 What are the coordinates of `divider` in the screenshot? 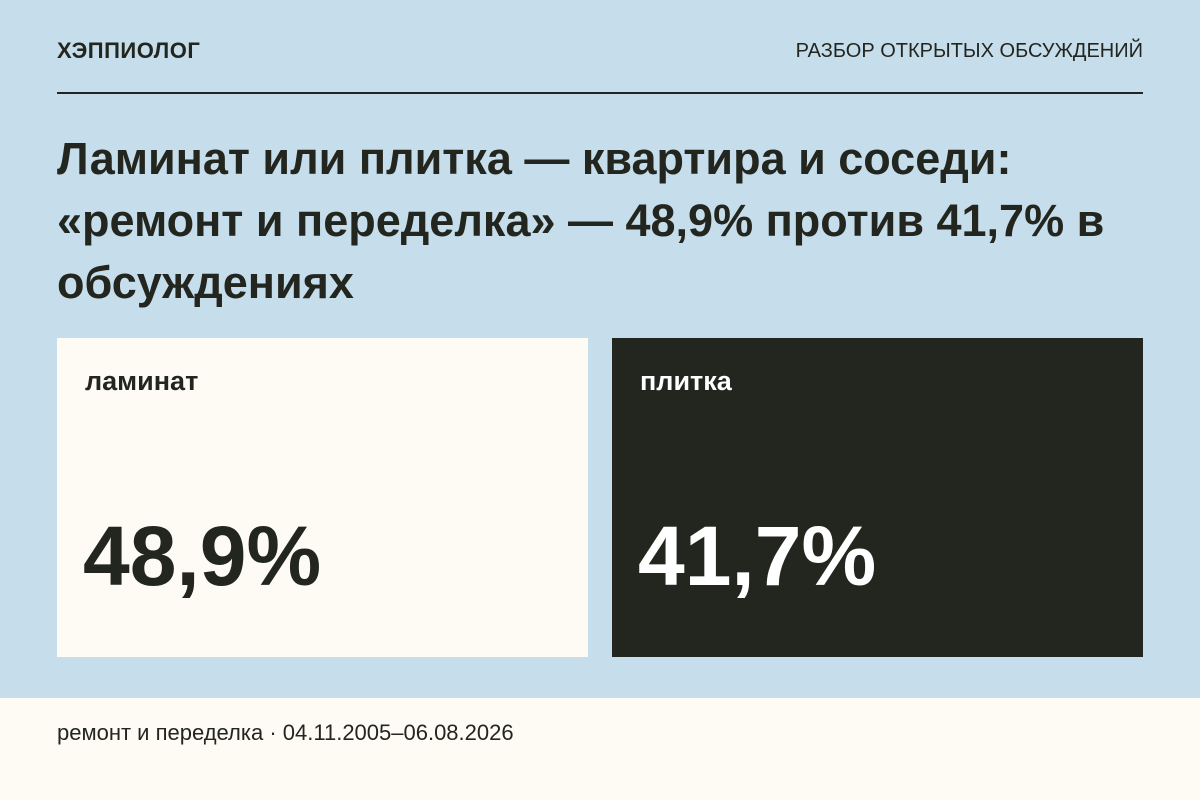 It's located at (600, 93).